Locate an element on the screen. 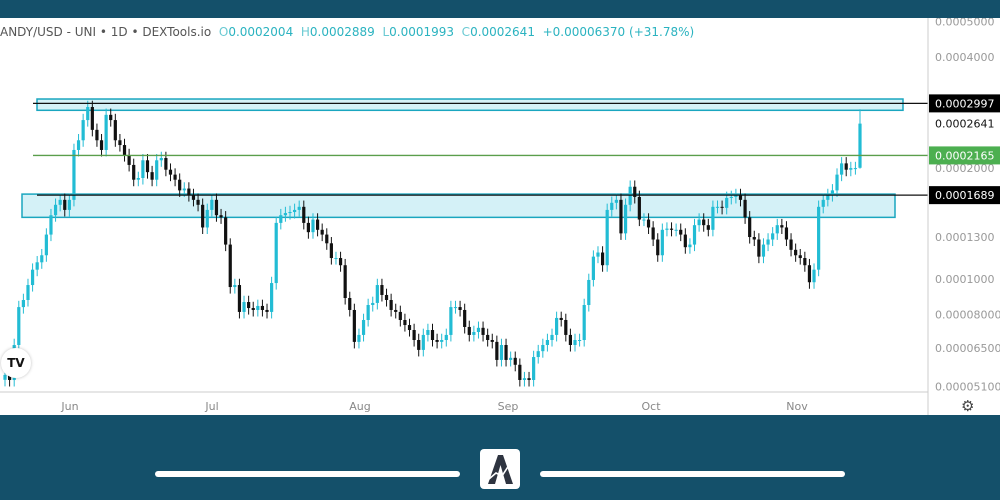  close-value: 0.0002641 is located at coordinates (502, 32).